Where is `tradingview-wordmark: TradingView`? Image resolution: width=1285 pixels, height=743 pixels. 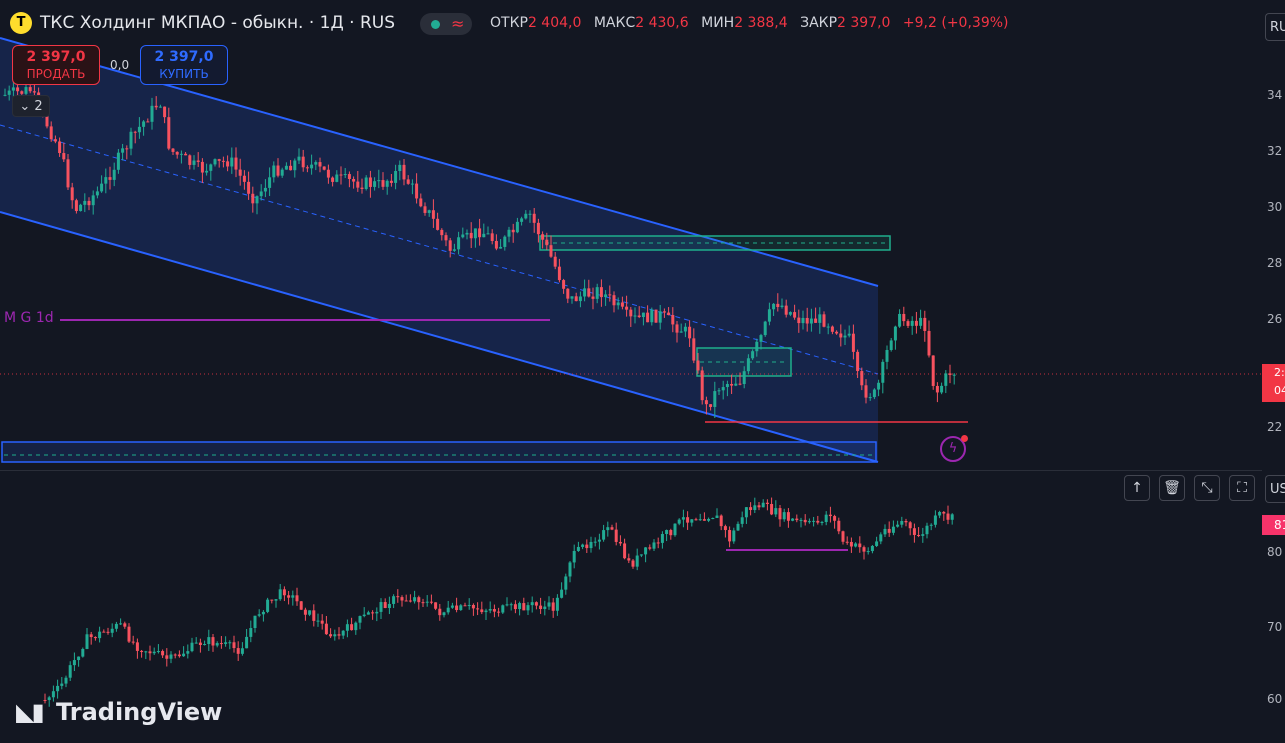 tradingview-wordmark: TradingView is located at coordinates (139, 712).